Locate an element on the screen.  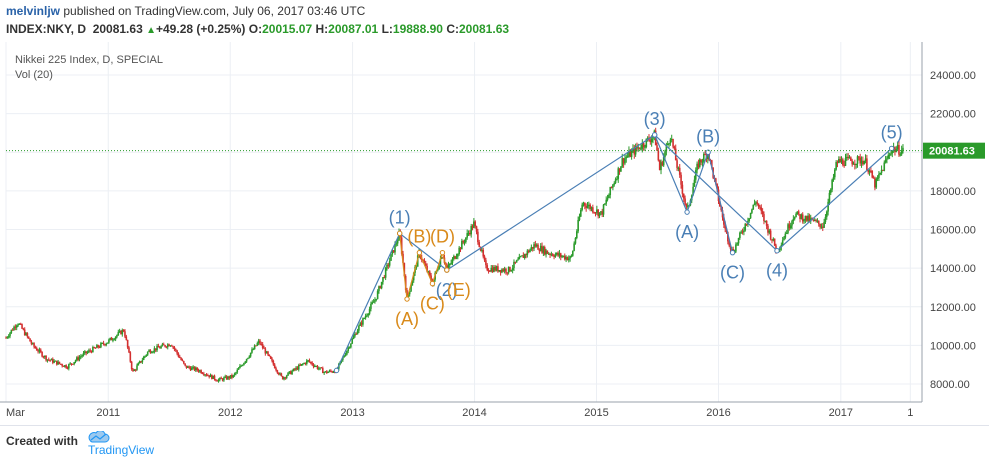
tradingview-brand: TradingView is located at coordinates (121, 444).